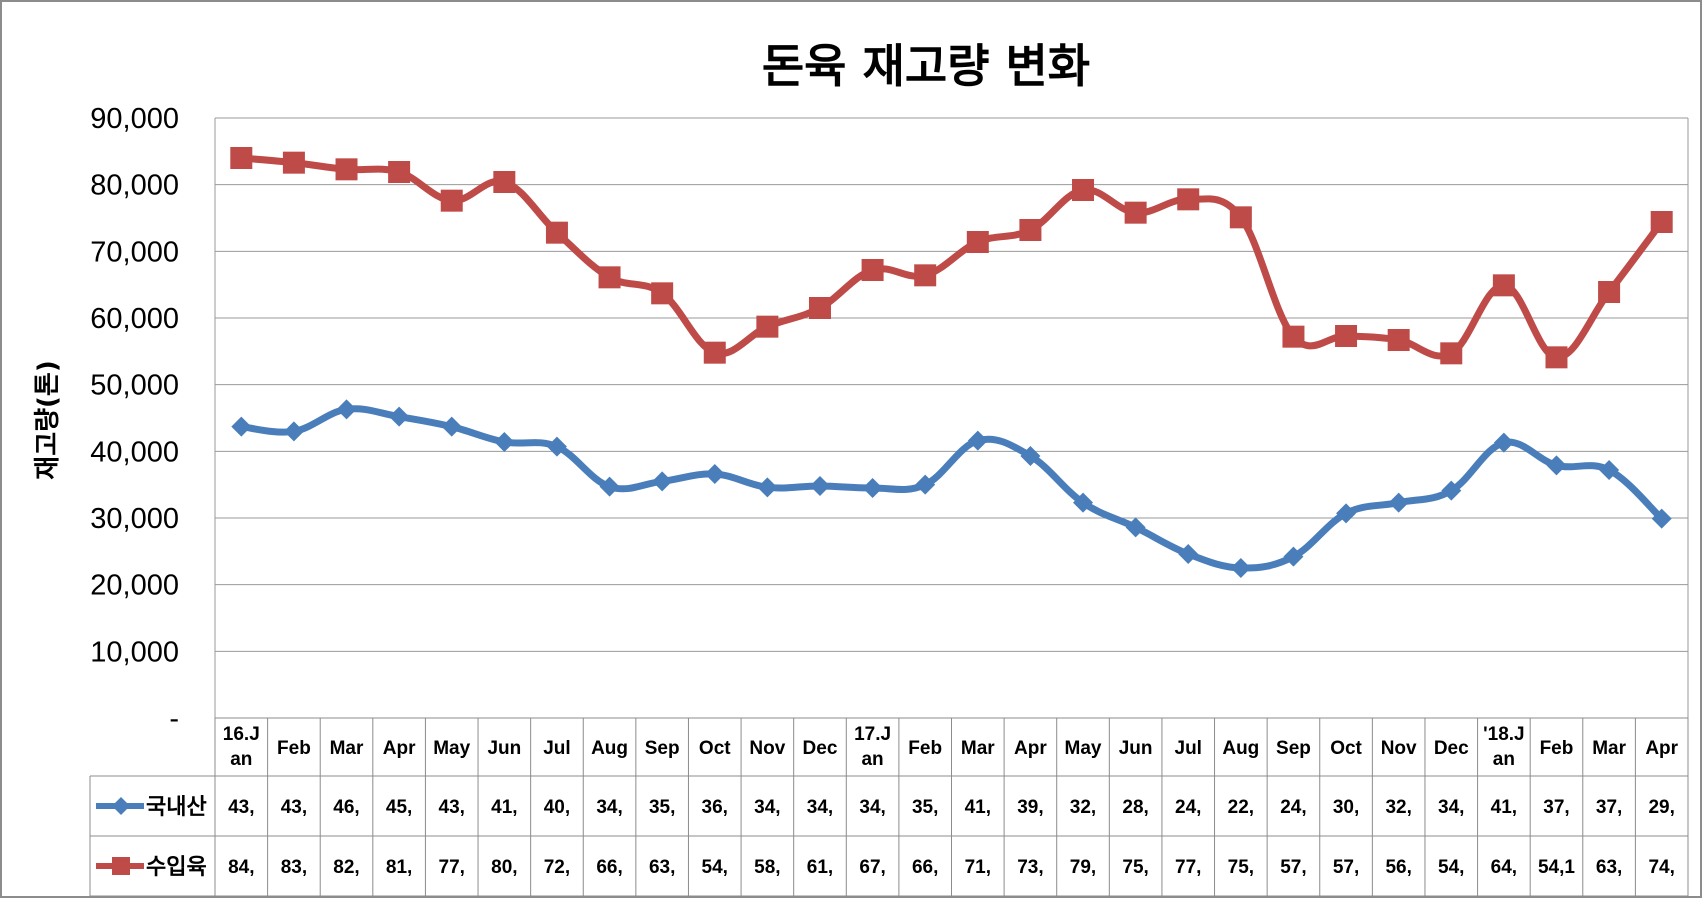 The width and height of the screenshot is (1702, 898). Describe the element at coordinates (1293, 748) in the screenshot. I see `x-tick-label: Sep` at that location.